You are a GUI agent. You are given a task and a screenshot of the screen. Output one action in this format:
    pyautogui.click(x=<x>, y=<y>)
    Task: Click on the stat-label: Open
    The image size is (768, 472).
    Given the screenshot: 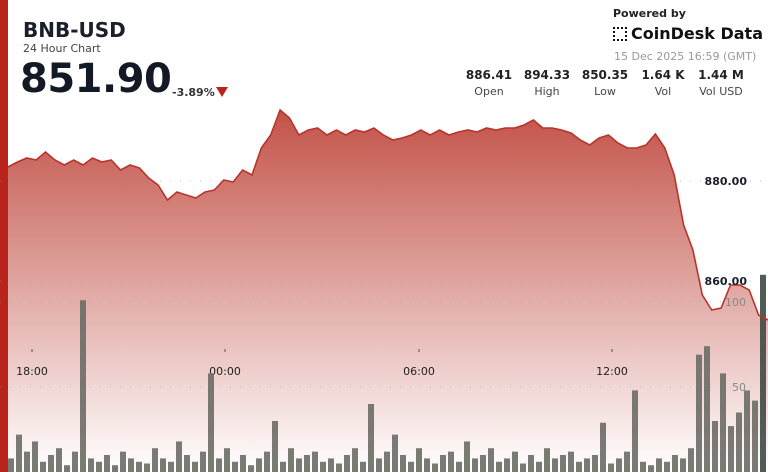 What is the action you would take?
    pyautogui.click(x=489, y=91)
    